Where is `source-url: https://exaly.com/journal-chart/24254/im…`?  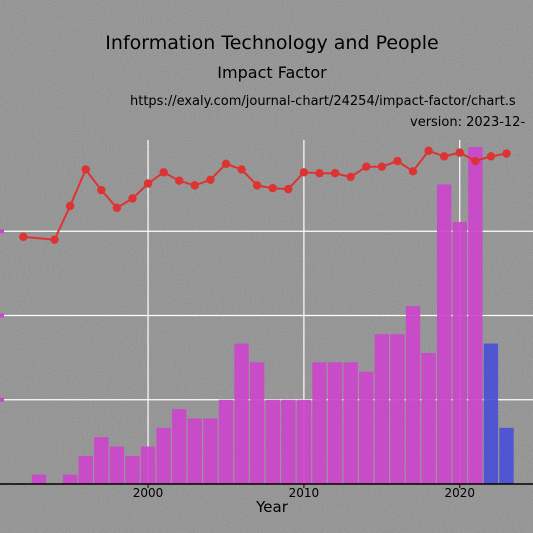
source-url: https://exaly.com/journal-chart/24254/im… is located at coordinates (323, 101).